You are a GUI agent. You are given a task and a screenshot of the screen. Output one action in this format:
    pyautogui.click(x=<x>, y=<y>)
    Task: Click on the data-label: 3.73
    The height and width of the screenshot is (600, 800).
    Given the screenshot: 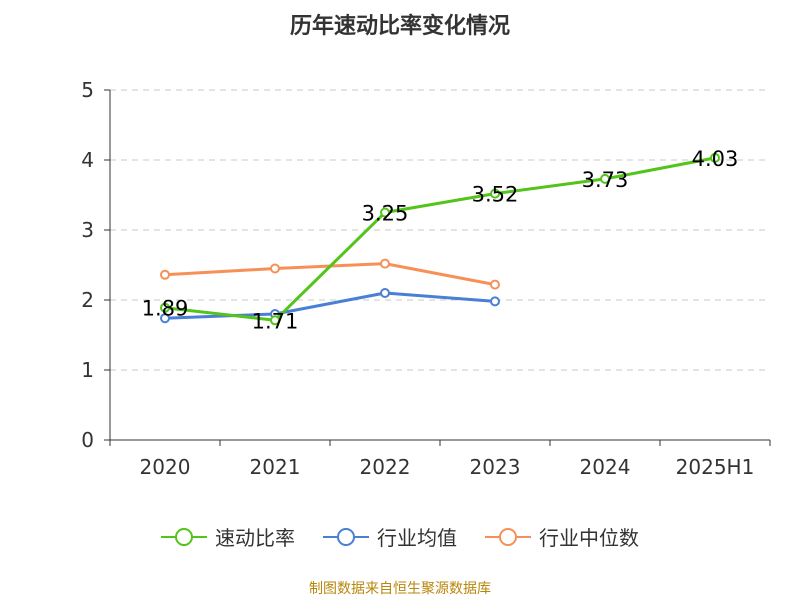 What is the action you would take?
    pyautogui.click(x=605, y=180)
    